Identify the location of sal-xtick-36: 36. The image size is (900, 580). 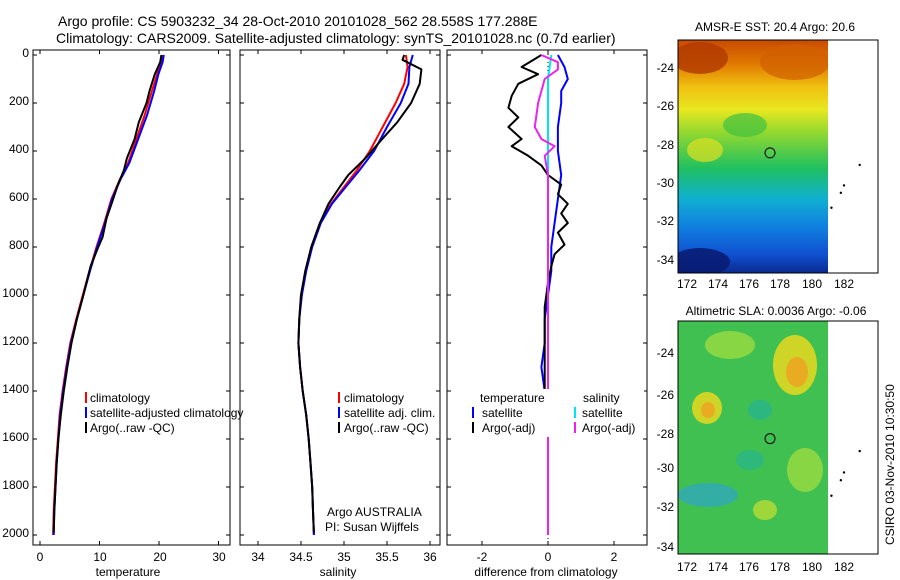
(430, 557).